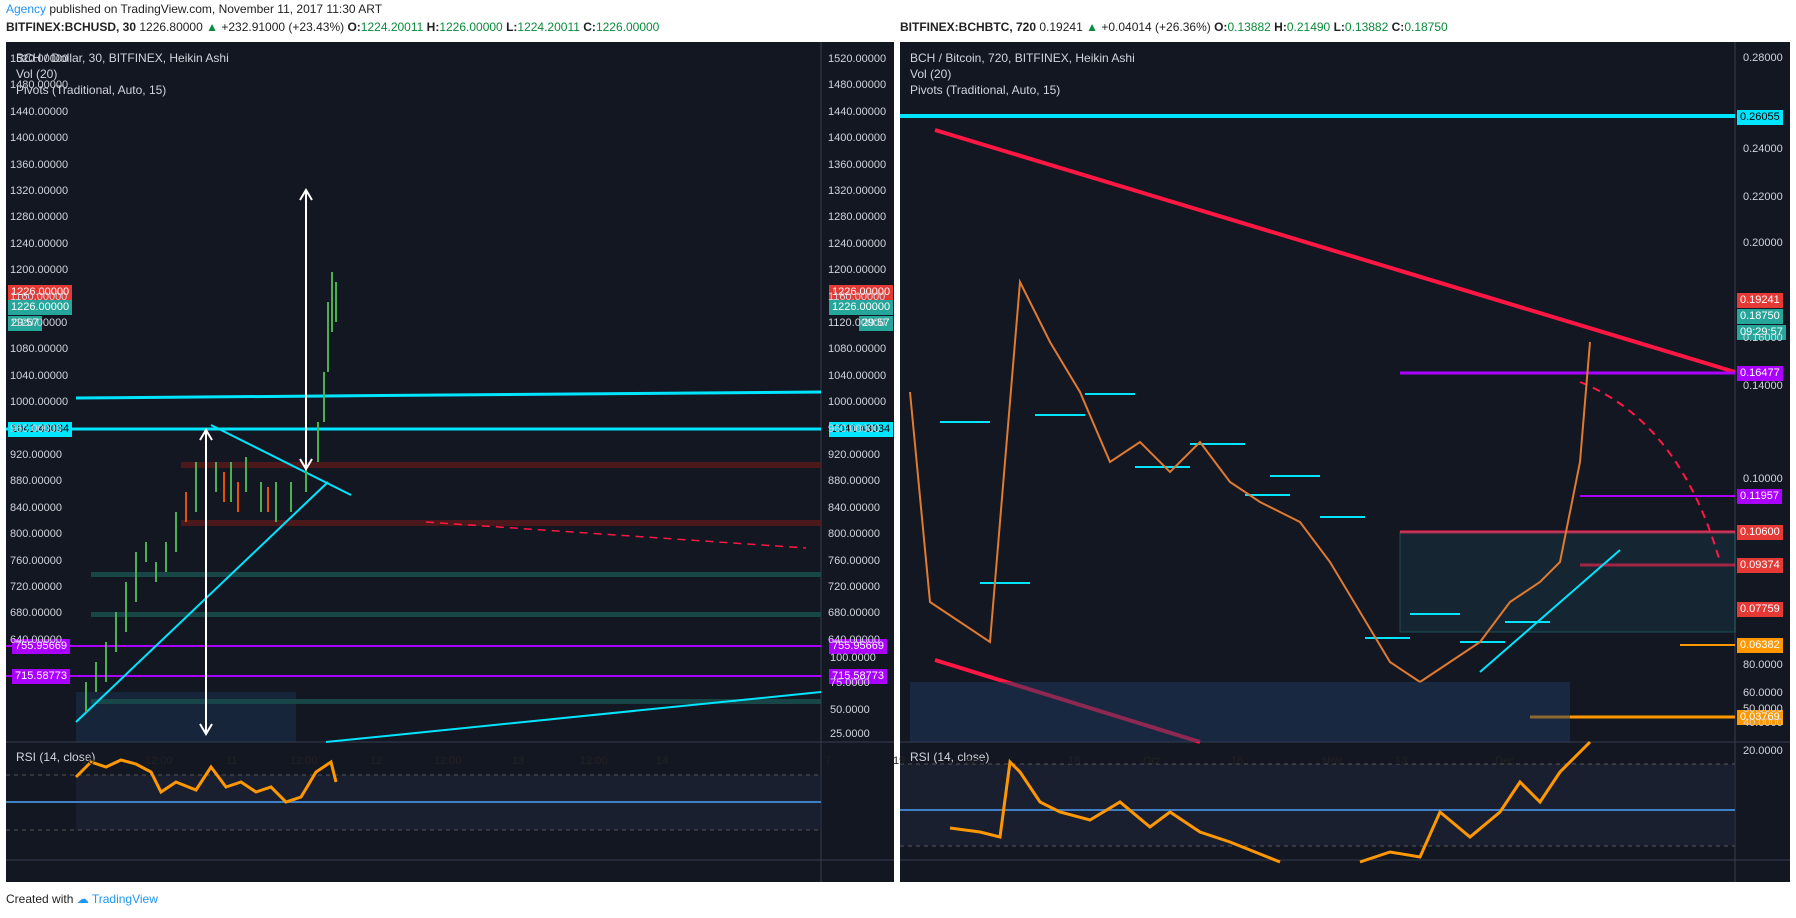  I want to click on right-up-arrow-icon: ▲, so click(1092, 27).